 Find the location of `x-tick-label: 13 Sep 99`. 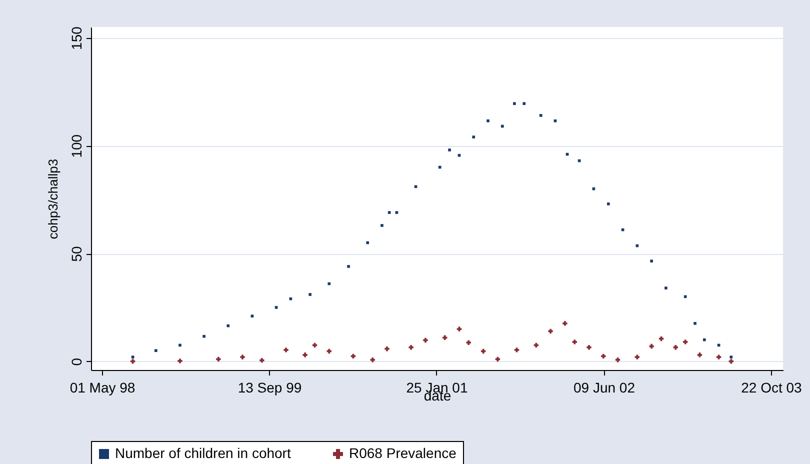

x-tick-label: 13 Sep 99 is located at coordinates (270, 388).